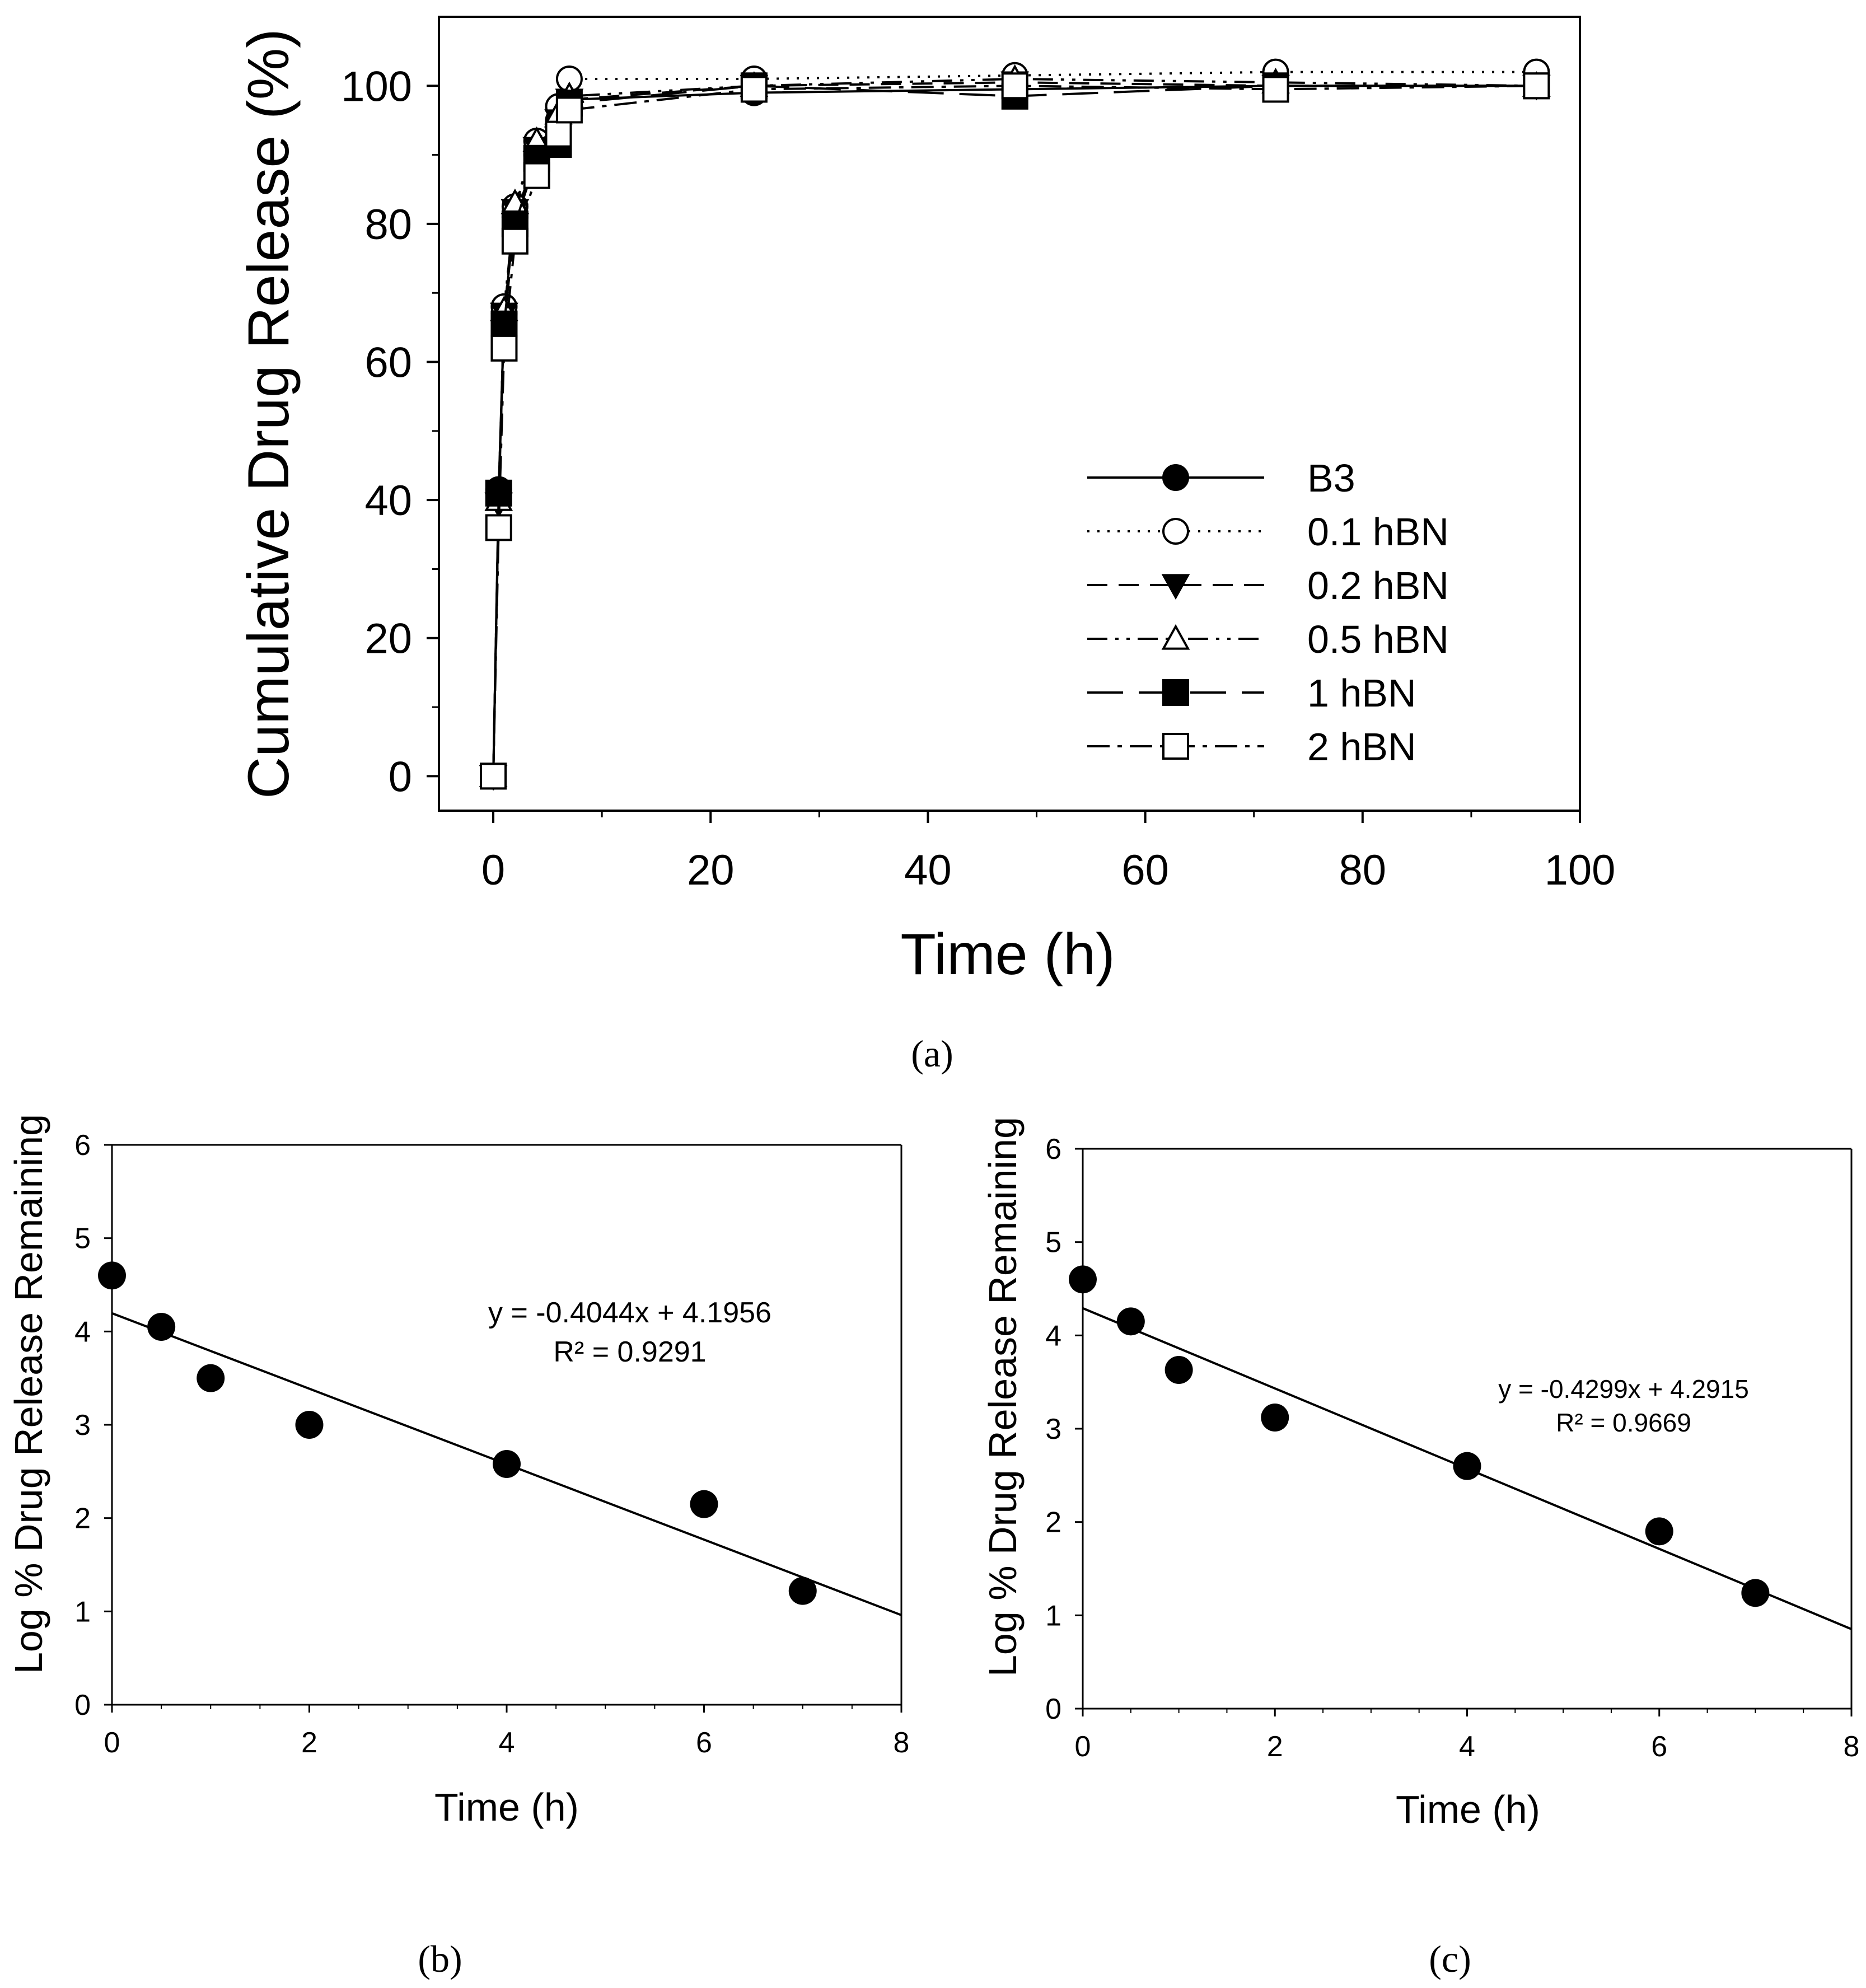 The height and width of the screenshot is (1988, 1866). What do you see at coordinates (388, 639) in the screenshot?
I see `chart-a-y-tick-label: 20` at bounding box center [388, 639].